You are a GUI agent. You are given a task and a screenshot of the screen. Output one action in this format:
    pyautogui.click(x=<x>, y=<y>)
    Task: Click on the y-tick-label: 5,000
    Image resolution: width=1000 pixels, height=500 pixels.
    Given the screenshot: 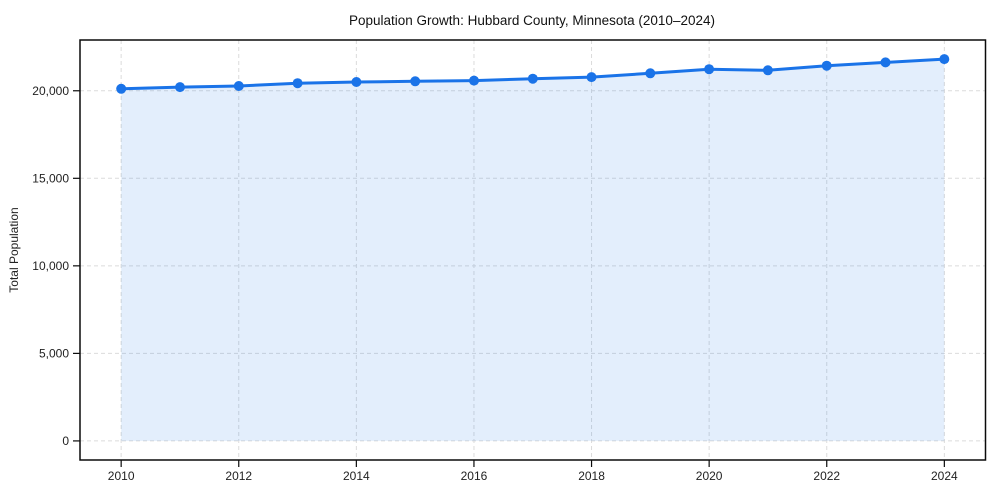 What is the action you would take?
    pyautogui.click(x=54, y=354)
    